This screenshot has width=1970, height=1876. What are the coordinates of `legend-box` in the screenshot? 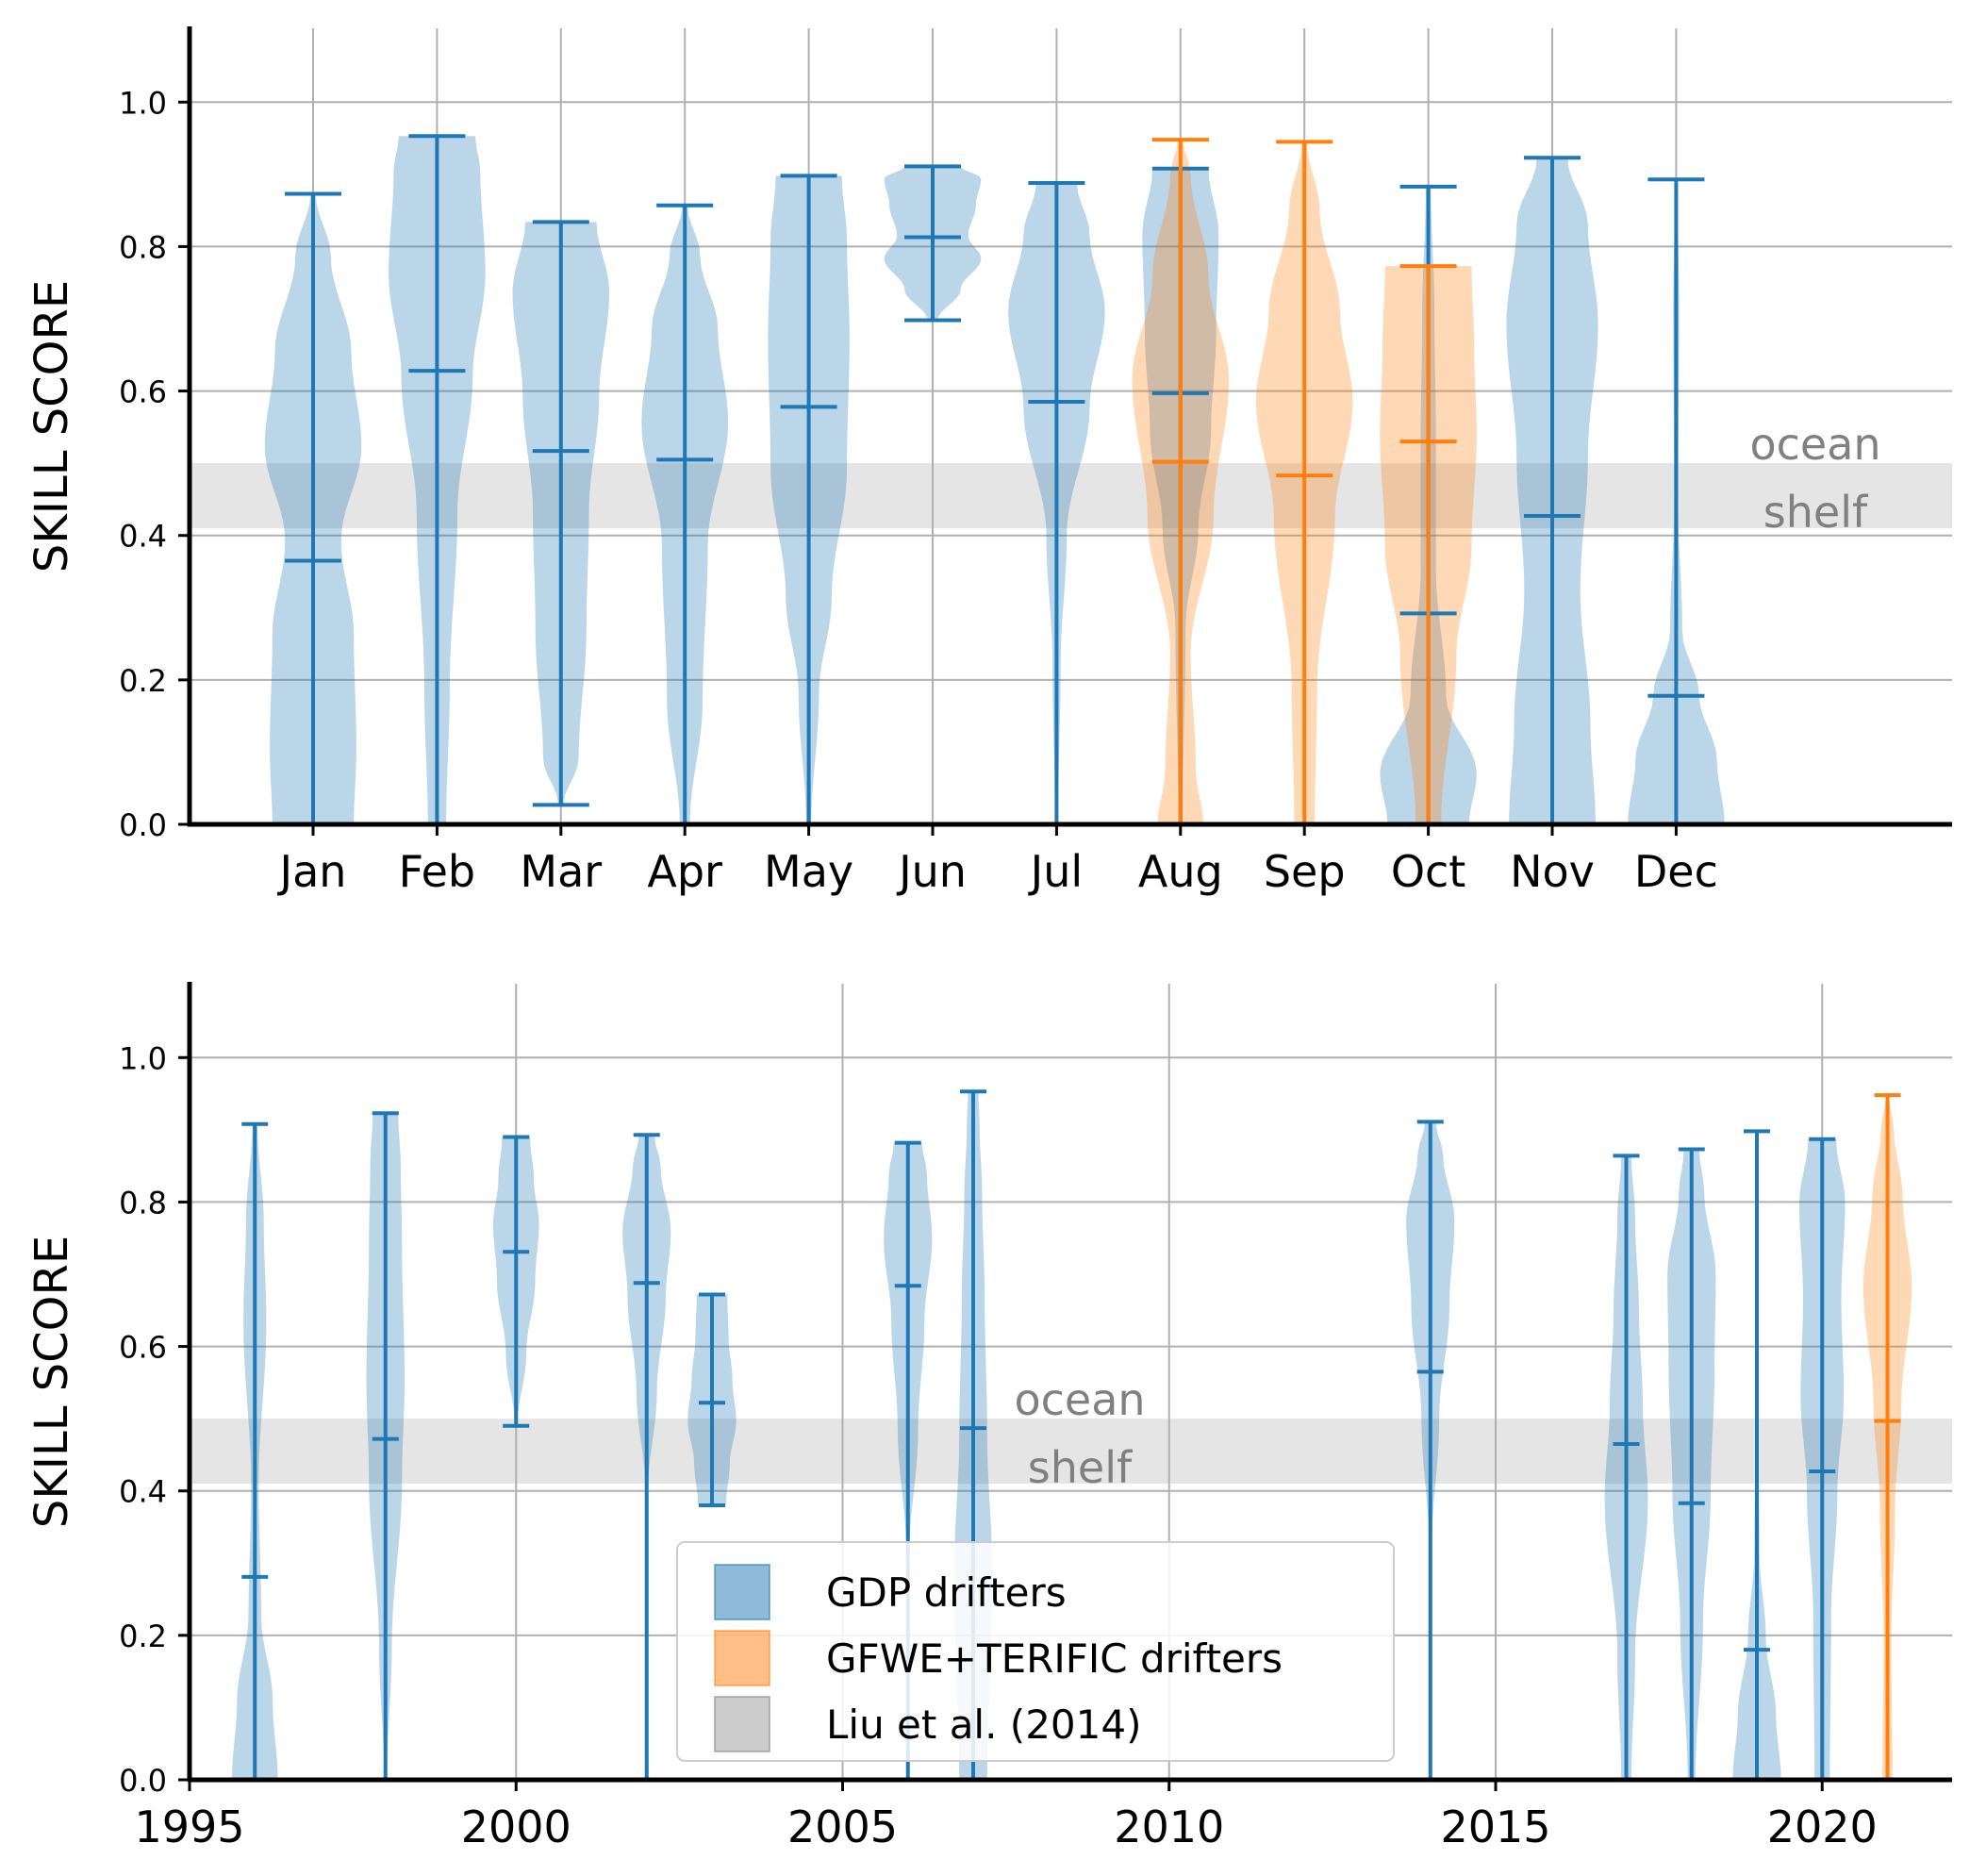 It's located at (1035, 1651).